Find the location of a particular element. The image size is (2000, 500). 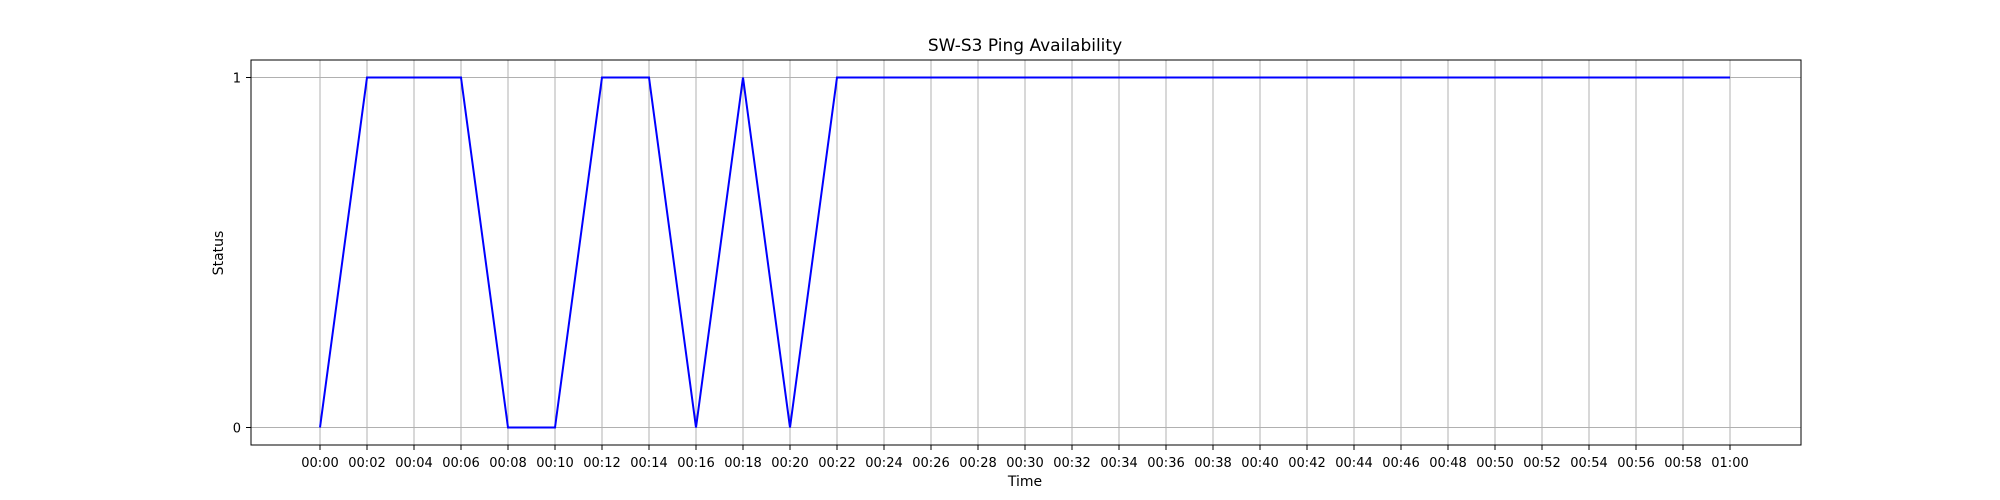

x-tick-label: 00:18 is located at coordinates (742, 463).